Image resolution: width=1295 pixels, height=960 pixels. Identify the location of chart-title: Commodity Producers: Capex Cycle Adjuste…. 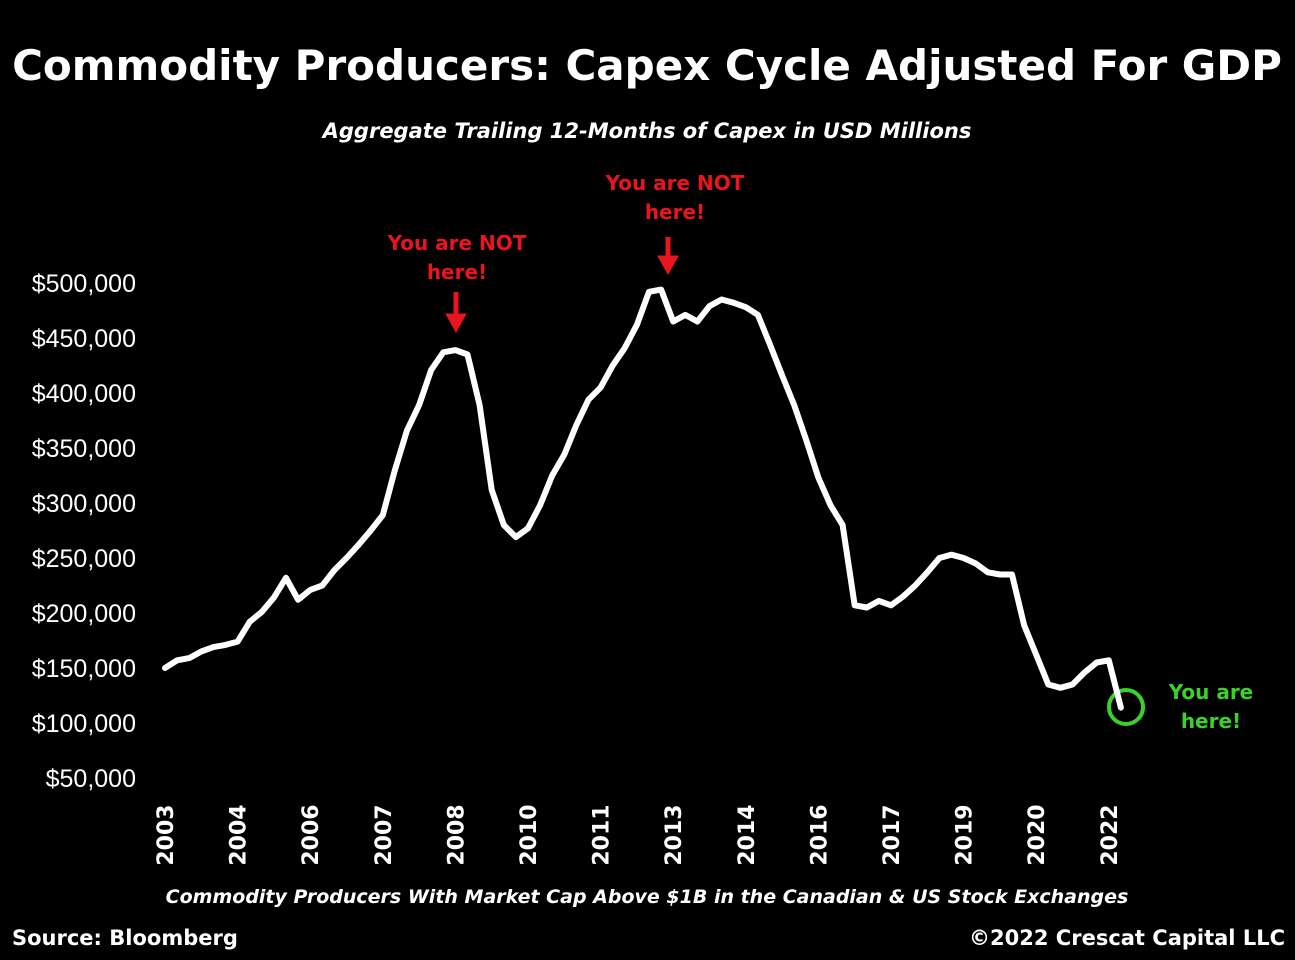
(647, 65).